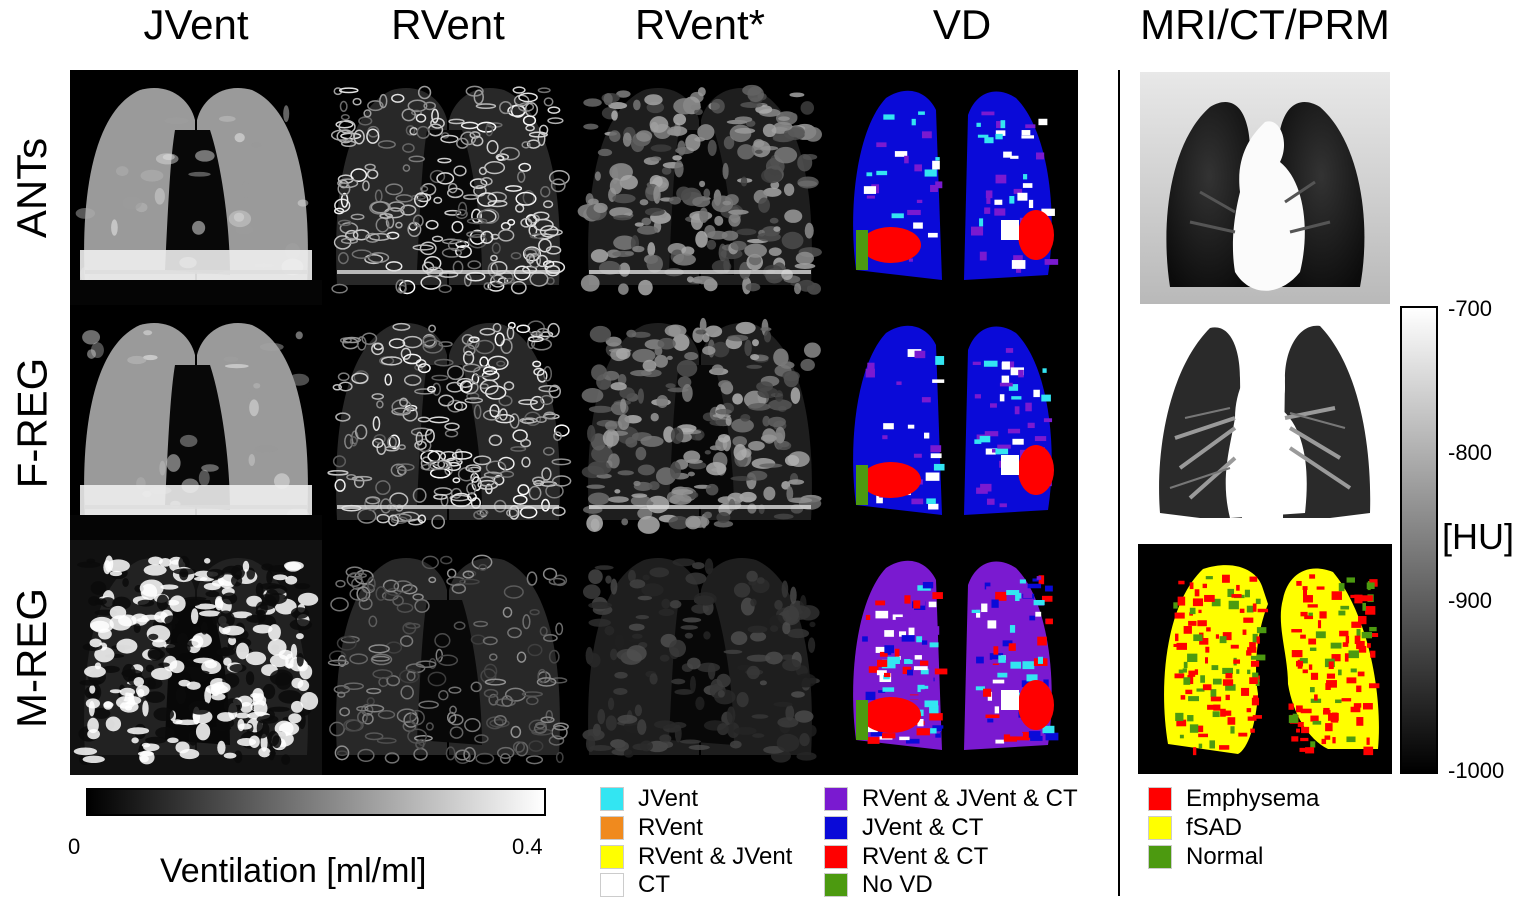  Describe the element at coordinates (952, 187) in the screenshot. I see `image-tile-vd-ants` at that location.